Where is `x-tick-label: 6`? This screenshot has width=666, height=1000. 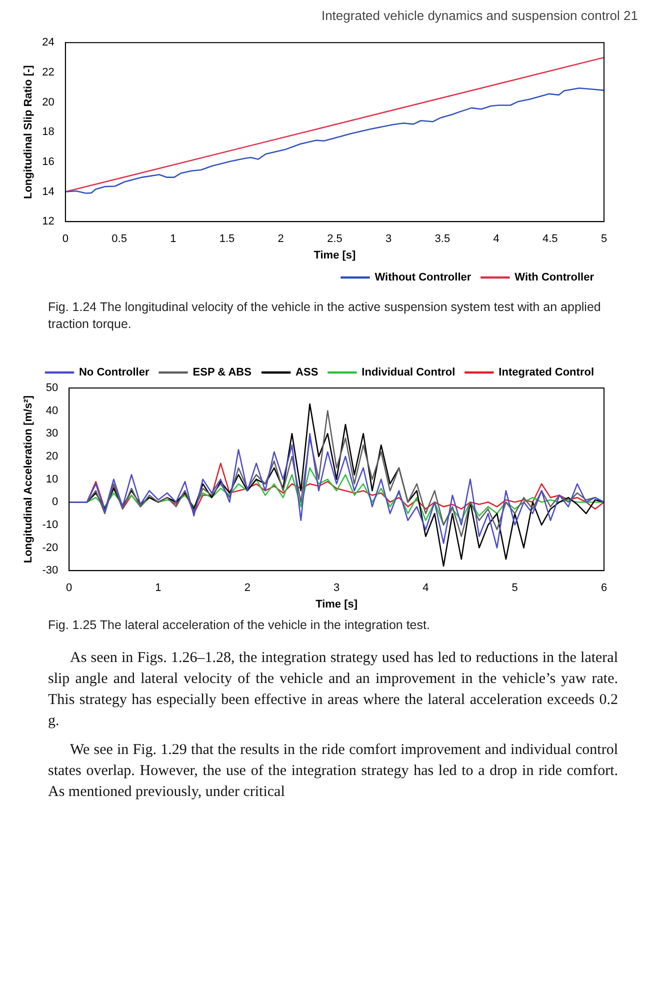 x-tick-label: 6 is located at coordinates (604, 588).